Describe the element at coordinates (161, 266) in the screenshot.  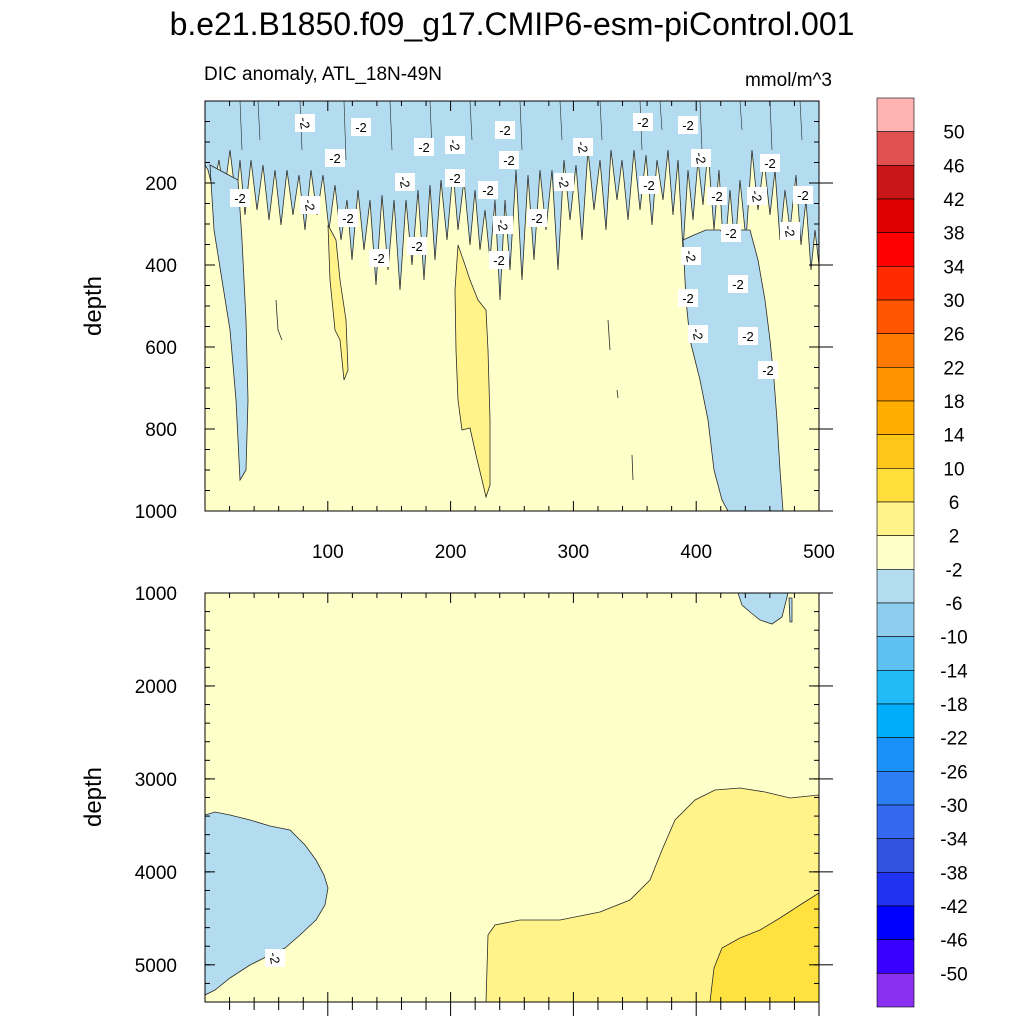
I see `y-tick-label: 400` at that location.